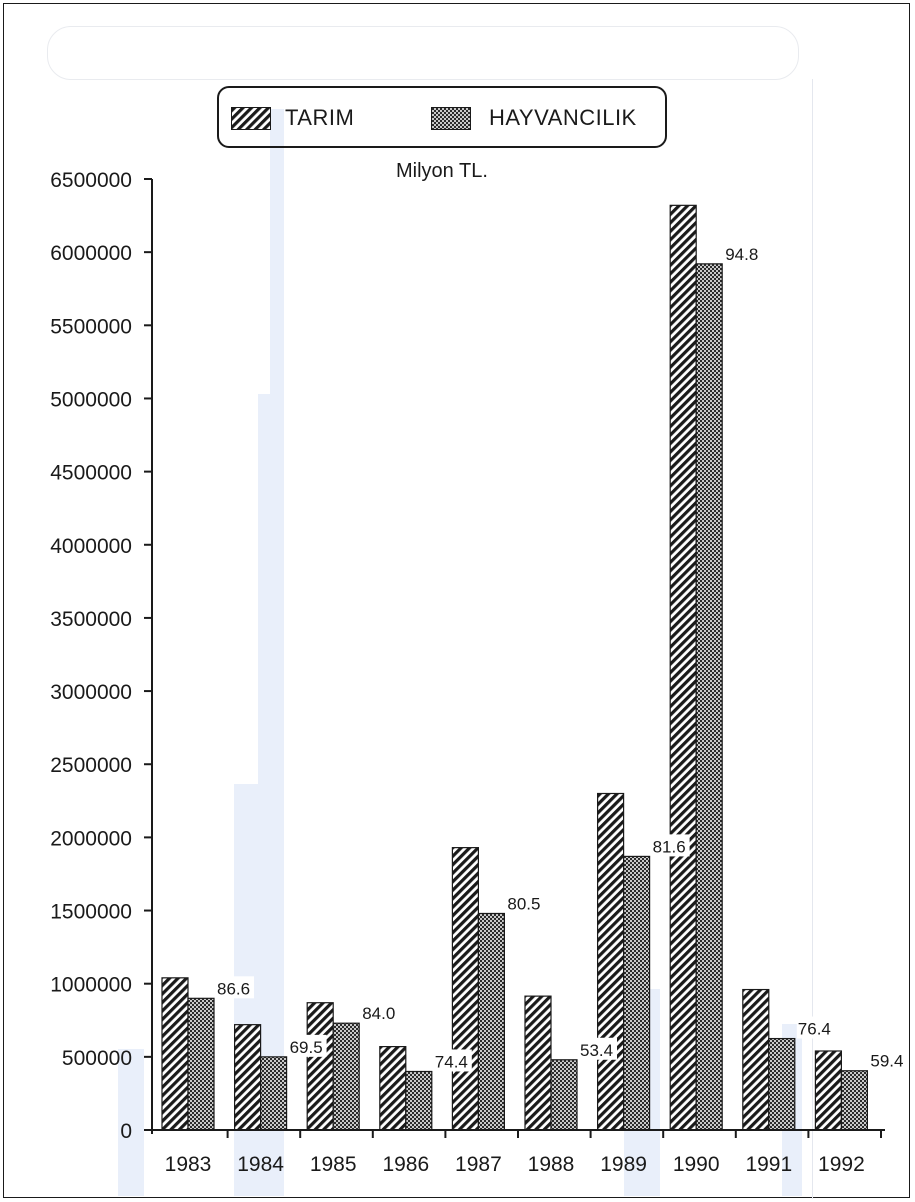 Image resolution: width=915 pixels, height=1202 pixels. I want to click on legend-label-hayvancilik: HAYVANCILIK, so click(563, 117).